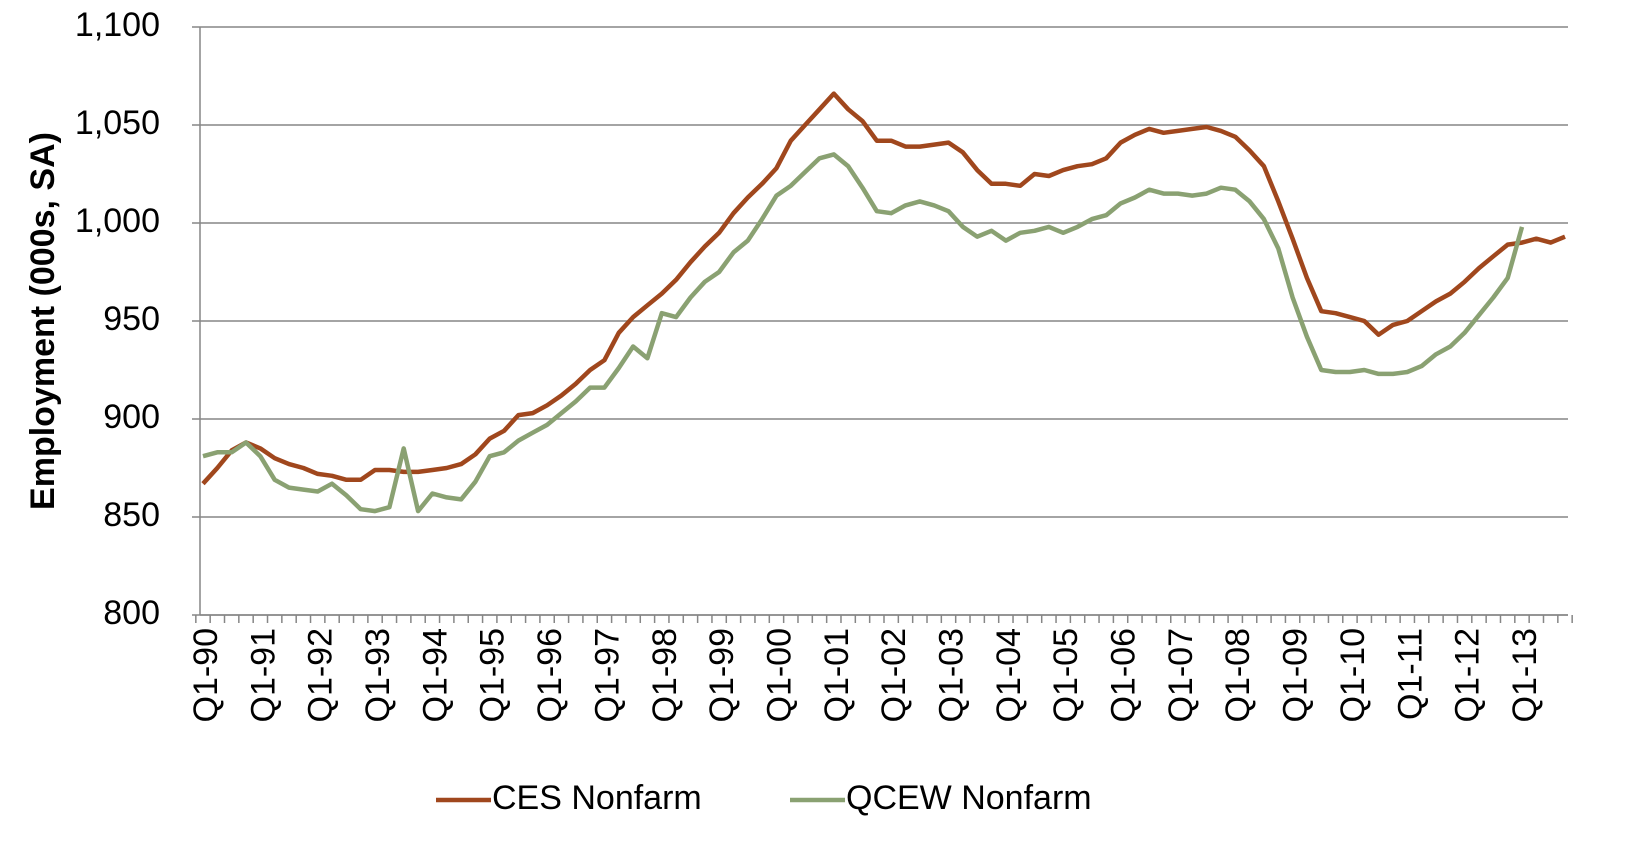  What do you see at coordinates (206, 675) in the screenshot?
I see `x-tick-label: Q1-90` at bounding box center [206, 675].